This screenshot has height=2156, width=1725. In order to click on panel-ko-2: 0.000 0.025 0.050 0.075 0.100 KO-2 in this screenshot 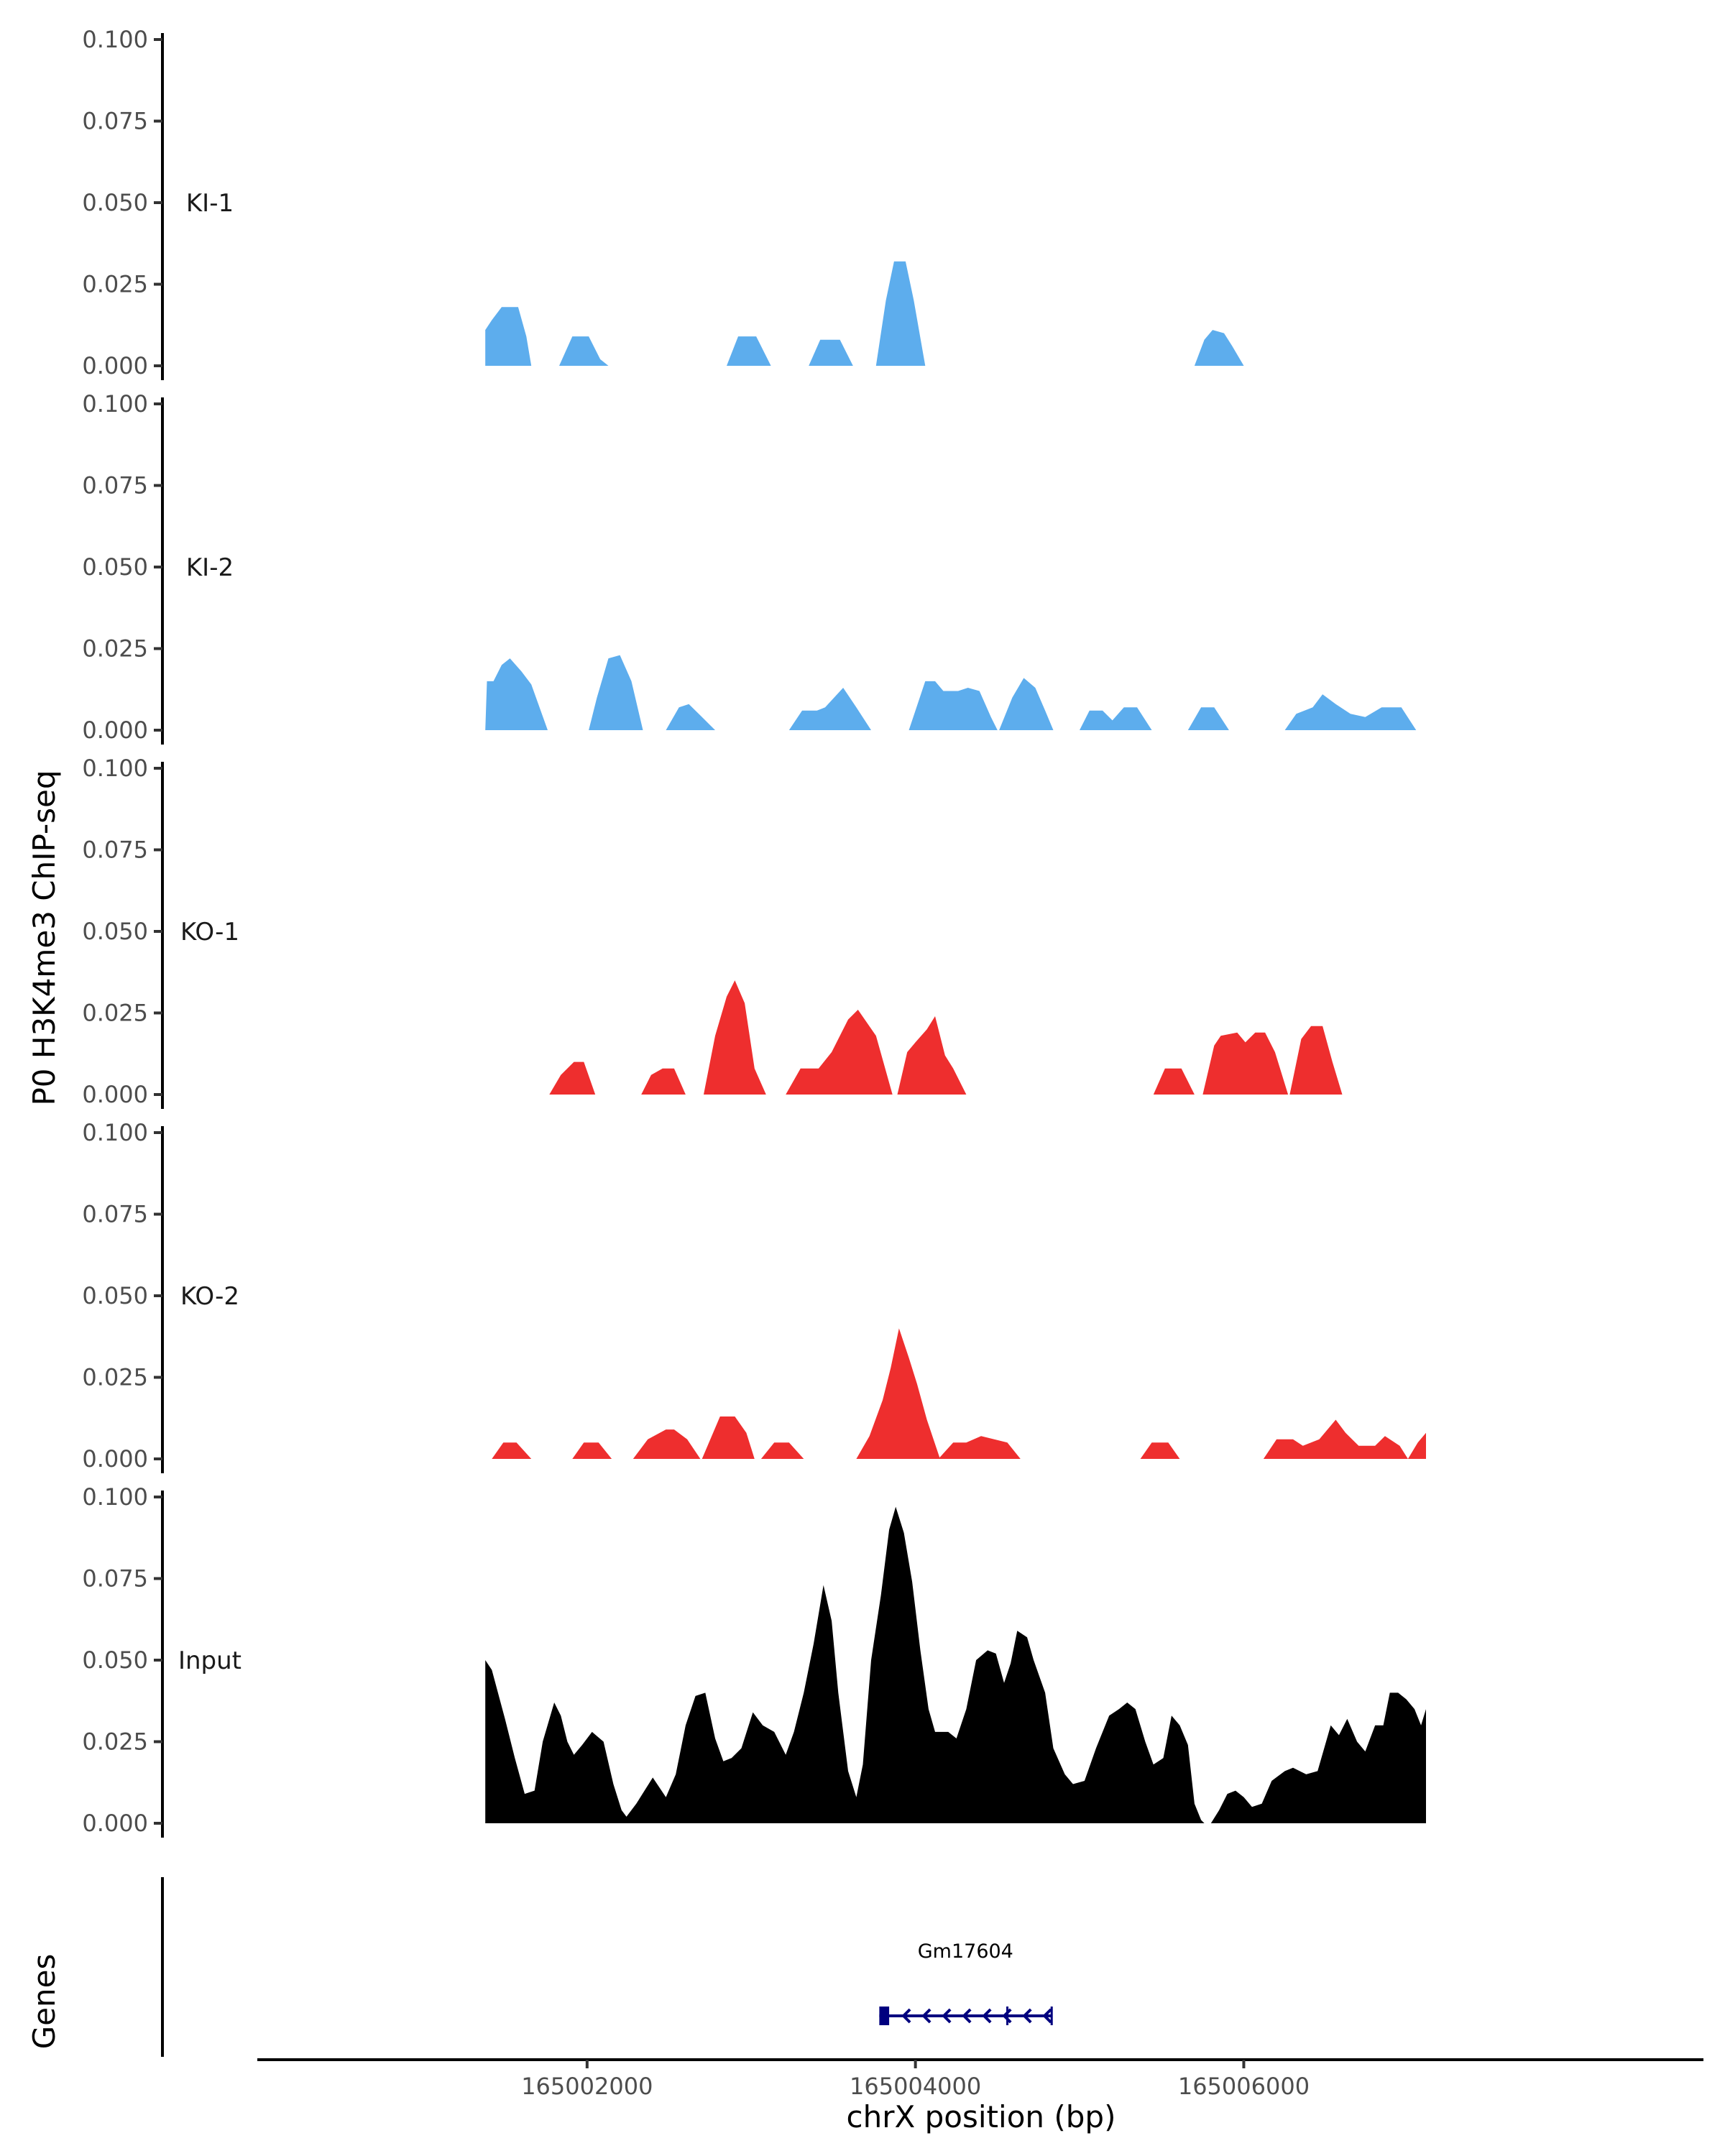, I will do `click(754, 1296)`.